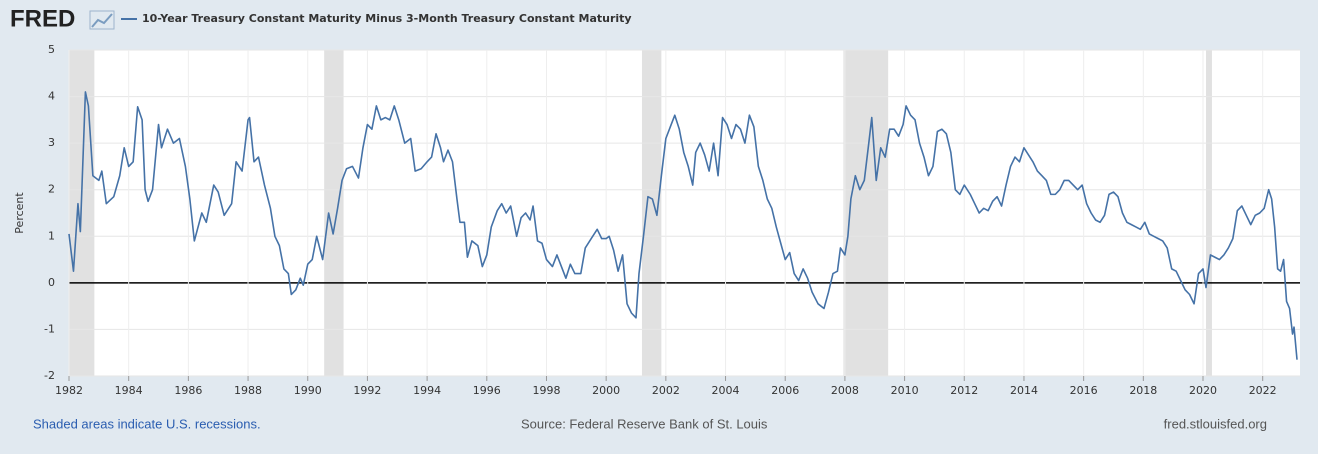 This screenshot has width=1318, height=454. I want to click on x-tick-label: 1990, so click(308, 390).